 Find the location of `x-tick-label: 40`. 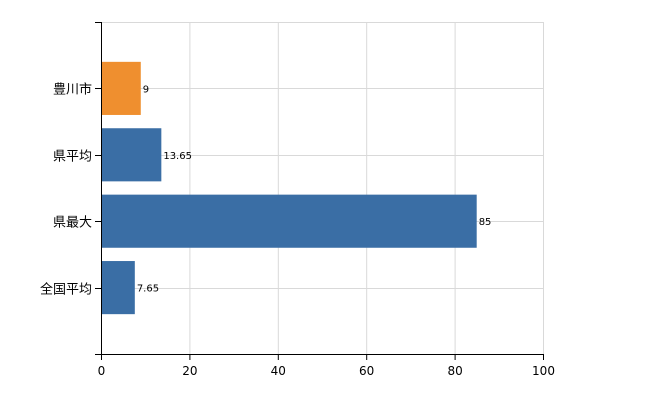

x-tick-label: 40 is located at coordinates (278, 371).